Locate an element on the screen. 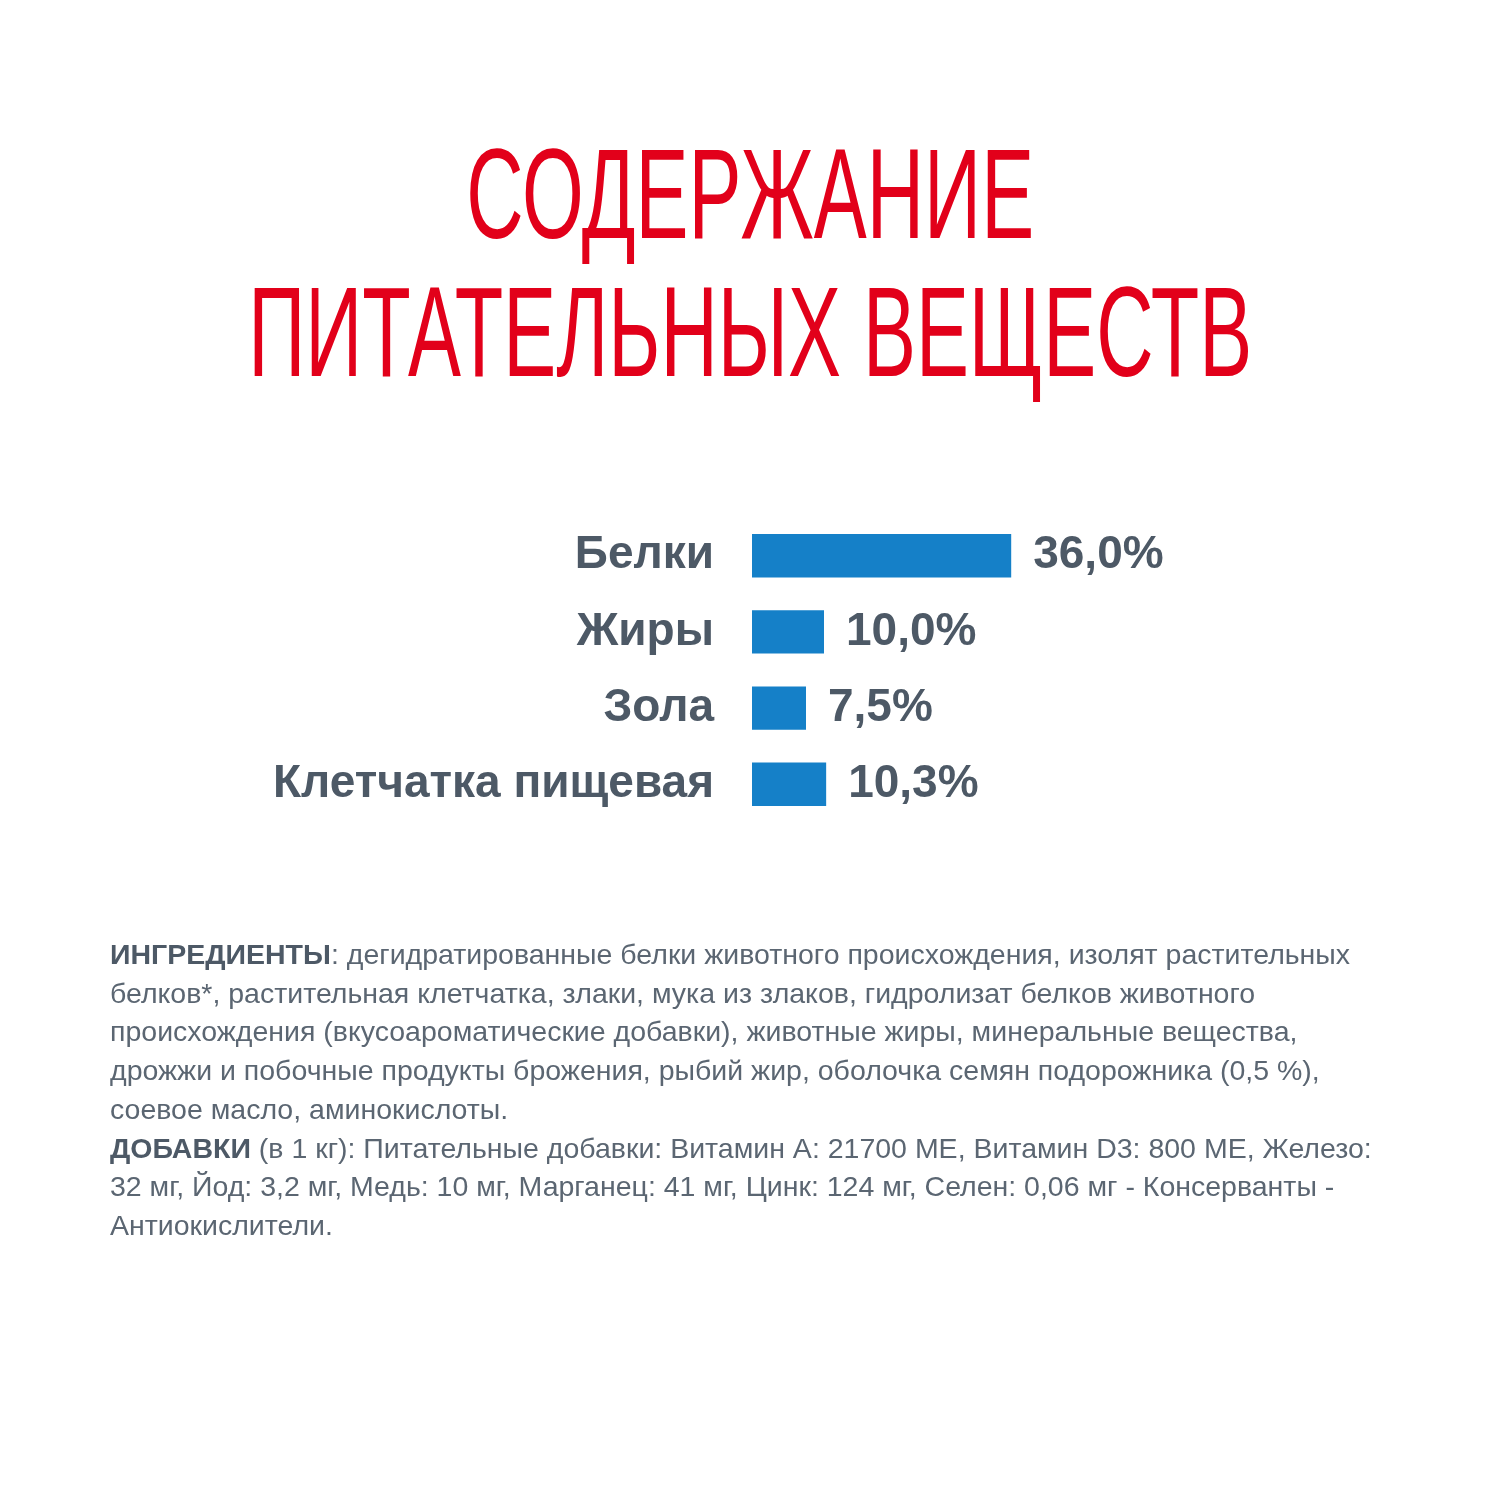 The image size is (1500, 1500). text: ДОБАВКИ (в 1 кг): Питательные добавки: Витамин А: 21700 МЕ, Витамин D3: 800 МЕ, Железо: 32 мг, Йод: 3,2 мг, Медь: 10 мг, Марганец: 41 мг, Цинк: 124 мг, Селен: 0,06 мг - Консерванты - Антиокислители. is located at coordinates (741, 1186).